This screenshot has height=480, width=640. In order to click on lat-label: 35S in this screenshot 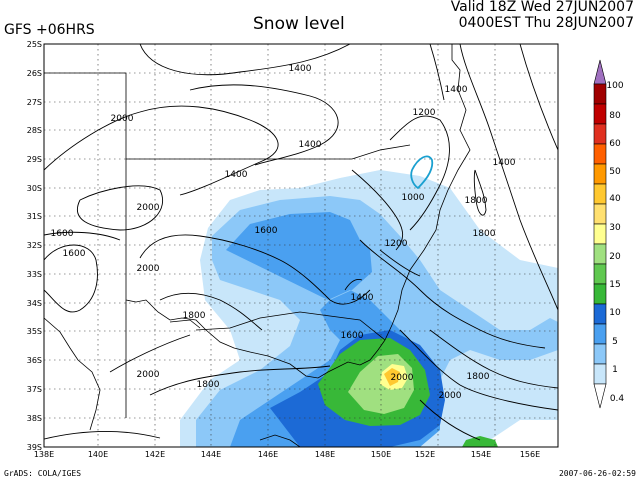, I will do `click(34, 331)`.